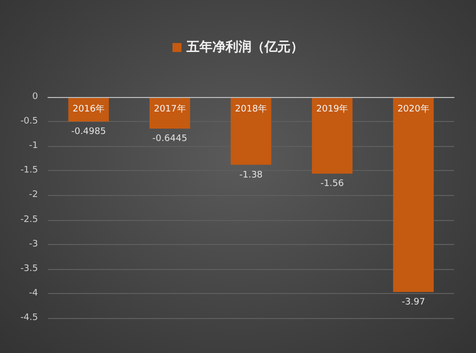  I want to click on data-label: -1.38, so click(251, 175).